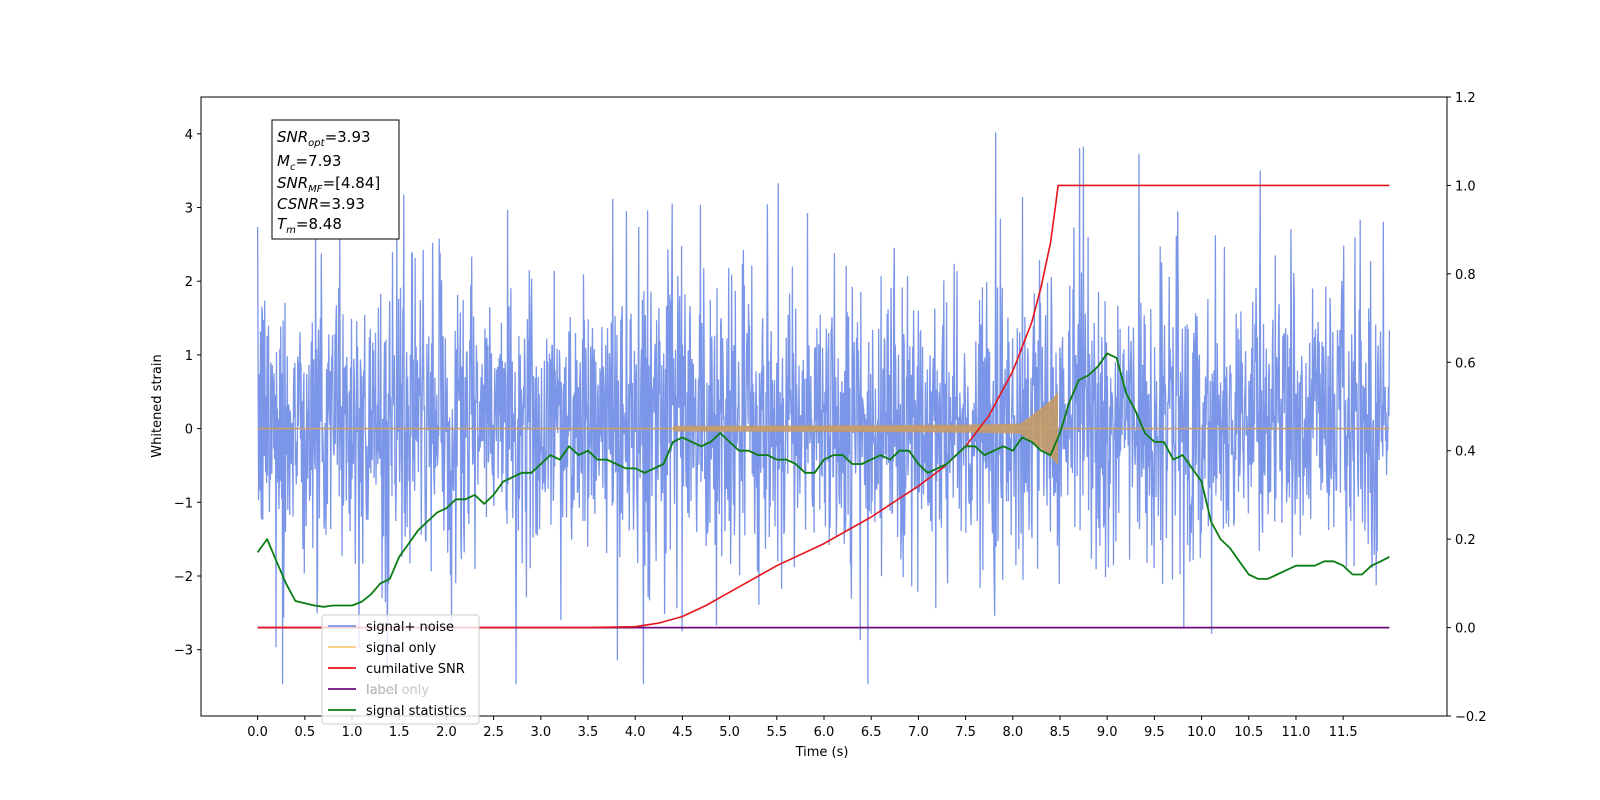 This screenshot has width=1600, height=800. Describe the element at coordinates (824, 732) in the screenshot. I see `x-tick-label: 6.0` at that location.